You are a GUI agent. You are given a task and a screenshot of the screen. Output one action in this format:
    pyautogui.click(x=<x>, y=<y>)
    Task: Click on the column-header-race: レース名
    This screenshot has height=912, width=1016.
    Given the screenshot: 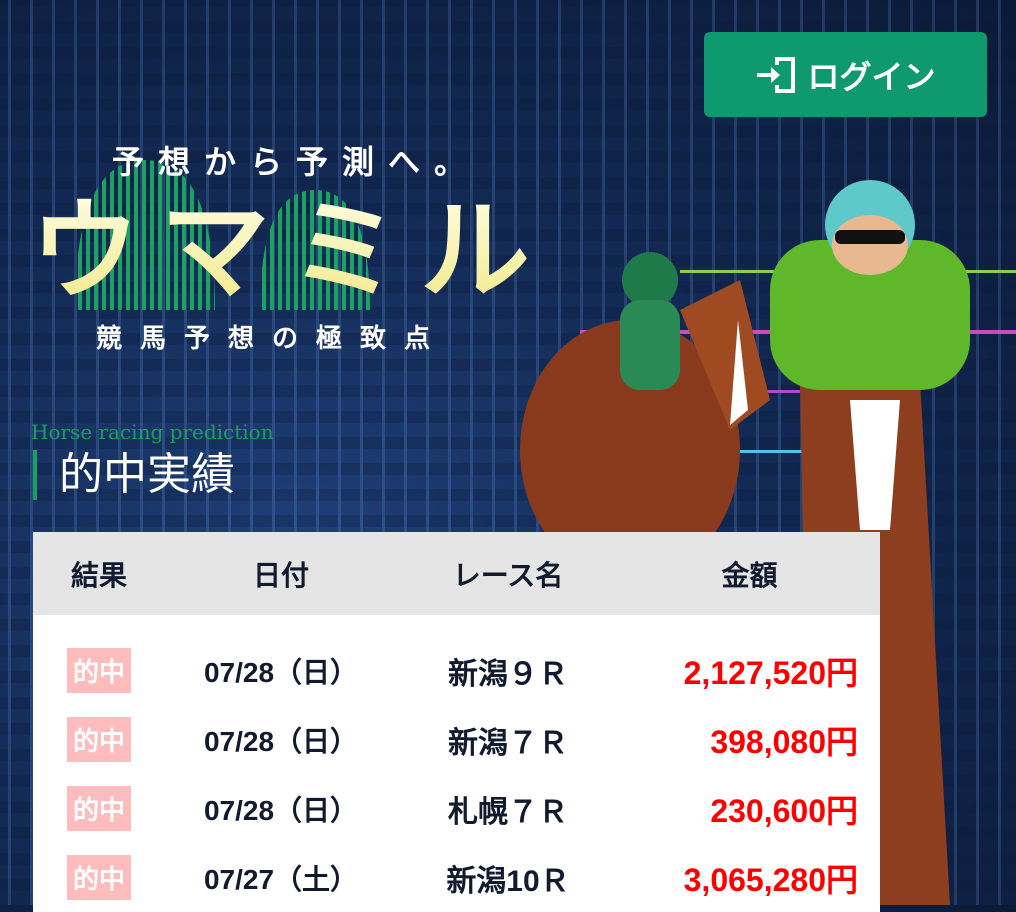 What is the action you would take?
    pyautogui.click(x=508, y=573)
    